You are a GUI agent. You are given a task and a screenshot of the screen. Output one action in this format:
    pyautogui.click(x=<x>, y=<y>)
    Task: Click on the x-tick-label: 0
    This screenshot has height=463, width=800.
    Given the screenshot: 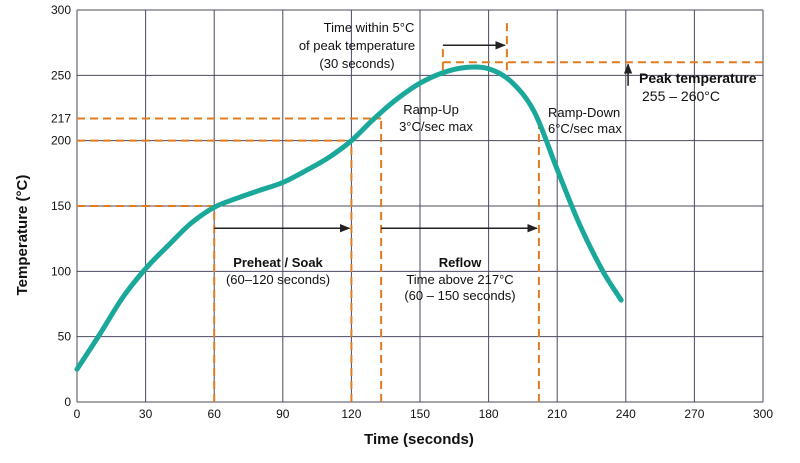 What is the action you would take?
    pyautogui.click(x=77, y=414)
    